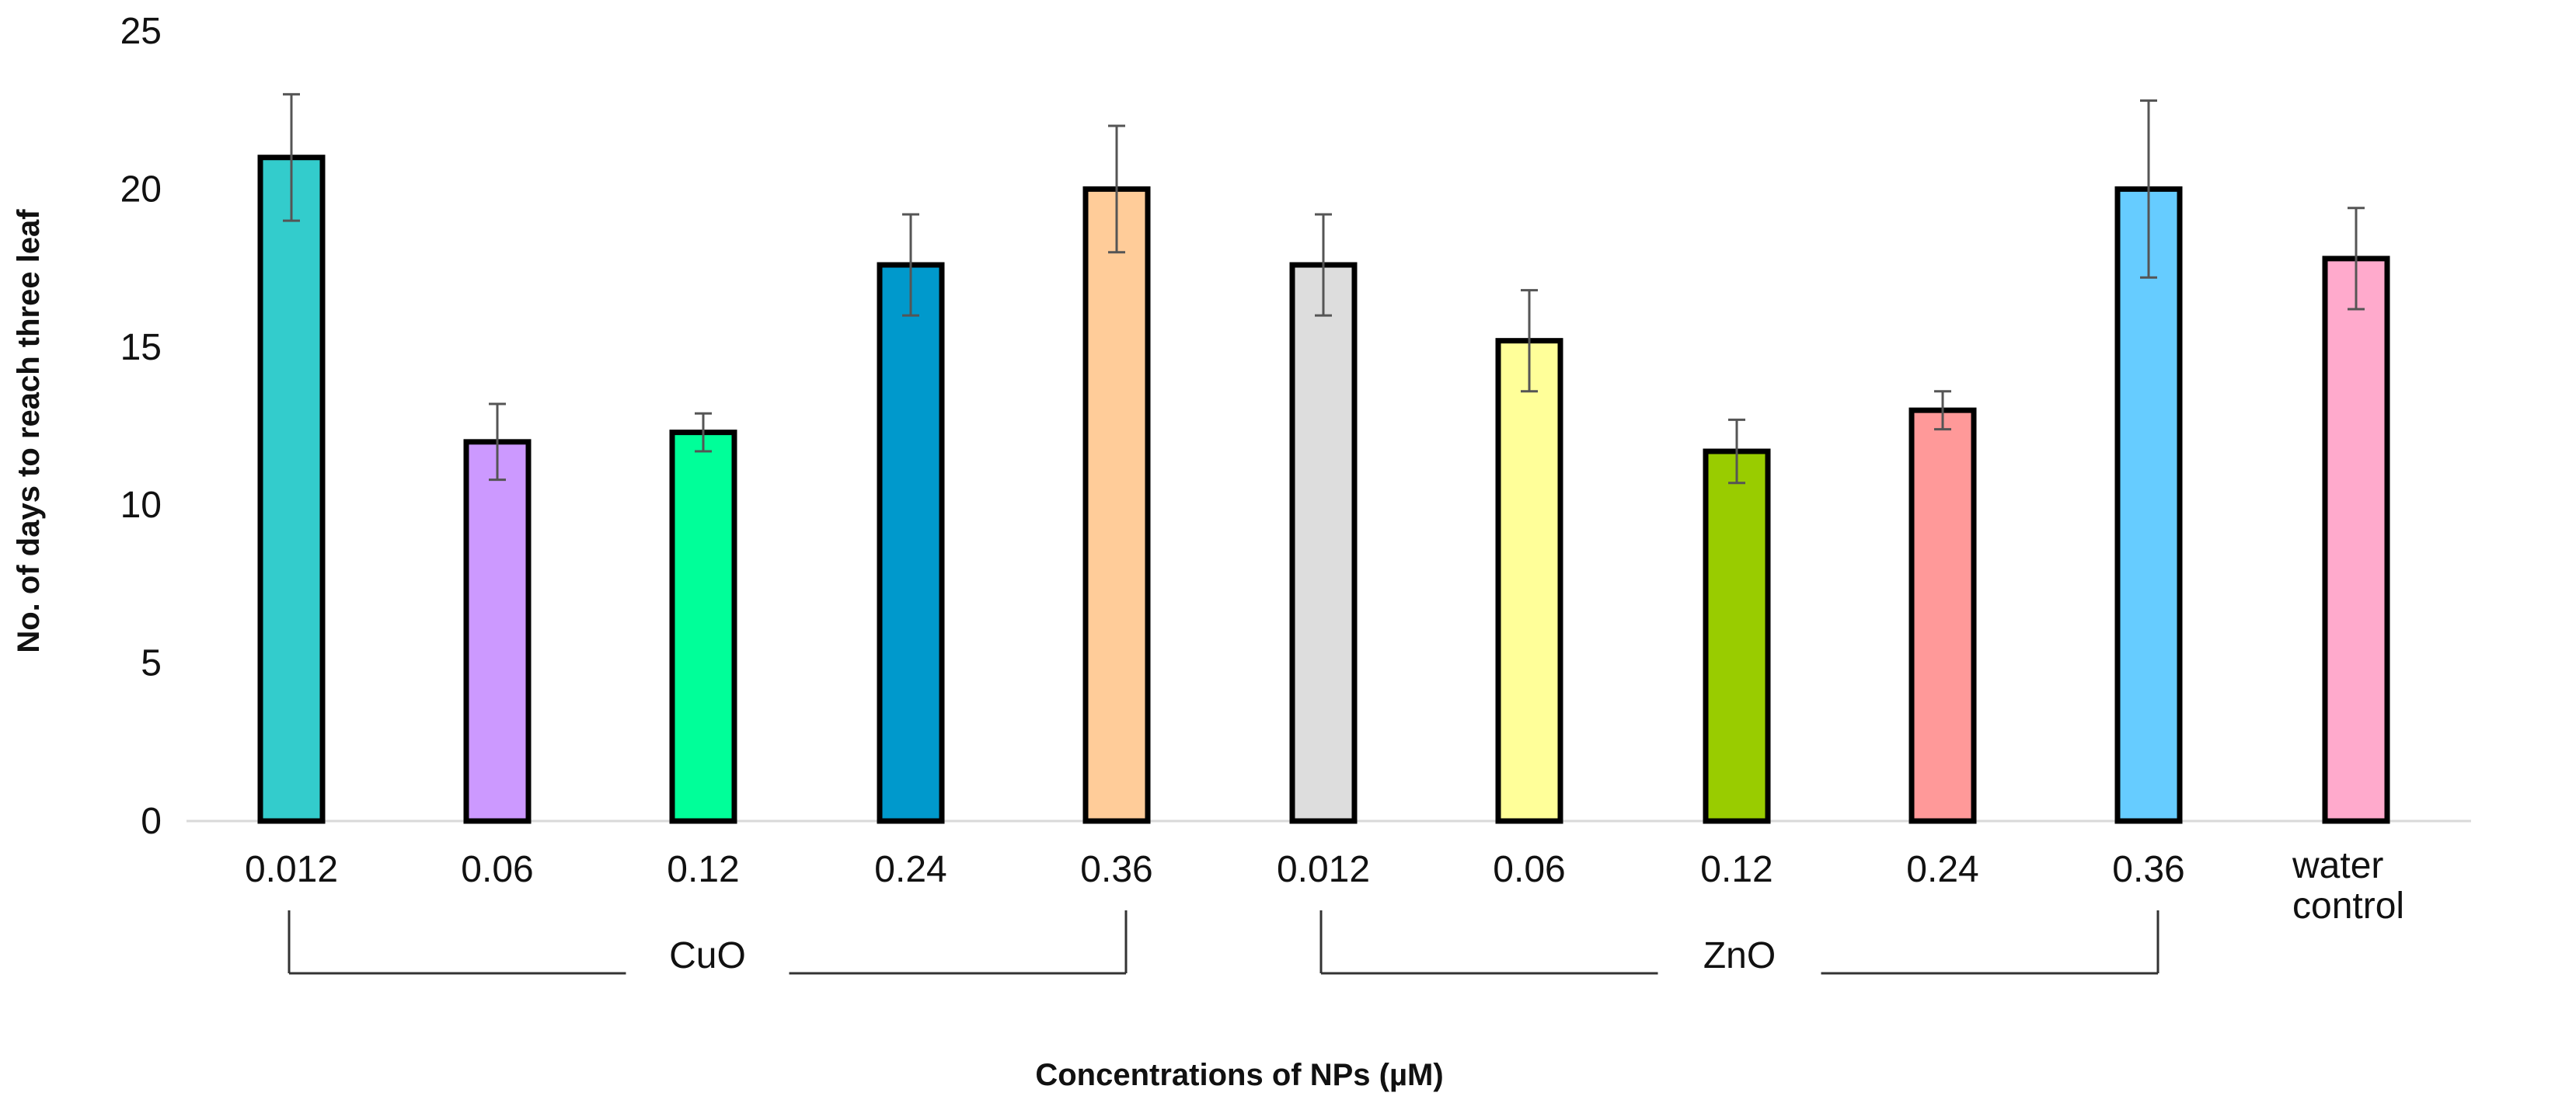  I want to click on group-bracket: ZnO, so click(1739, 943).